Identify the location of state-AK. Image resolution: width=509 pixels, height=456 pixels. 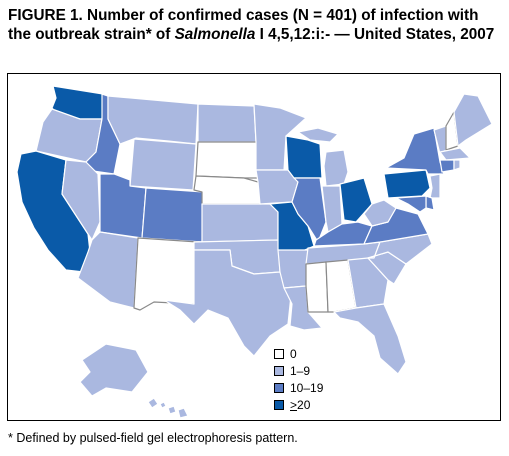
(114, 370).